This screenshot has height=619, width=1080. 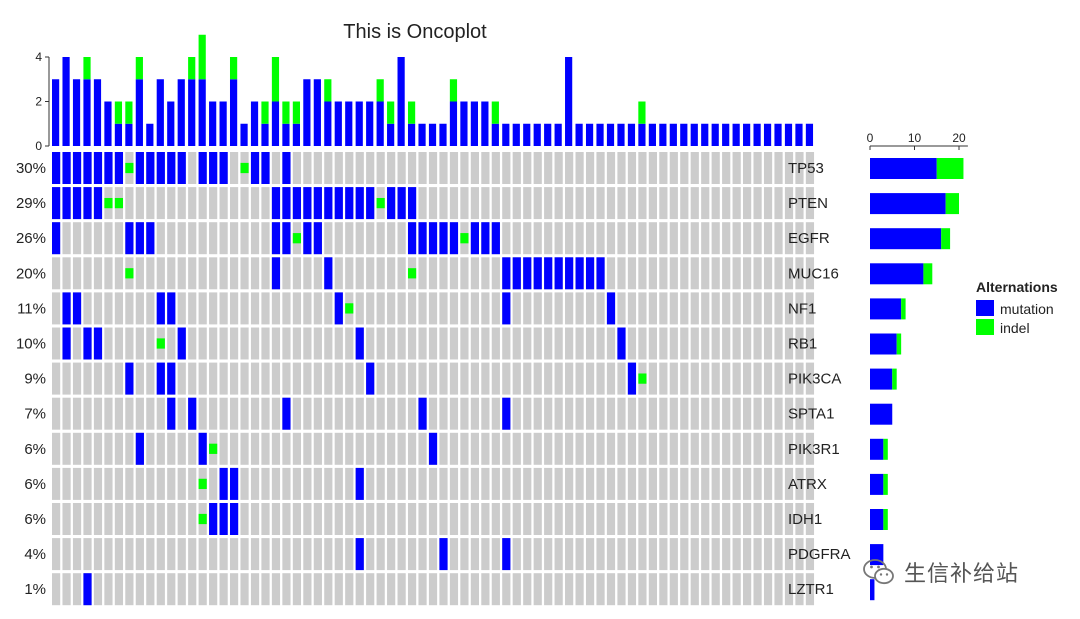 What do you see at coordinates (129, 112) in the screenshot?
I see `top-bar-indel` at bounding box center [129, 112].